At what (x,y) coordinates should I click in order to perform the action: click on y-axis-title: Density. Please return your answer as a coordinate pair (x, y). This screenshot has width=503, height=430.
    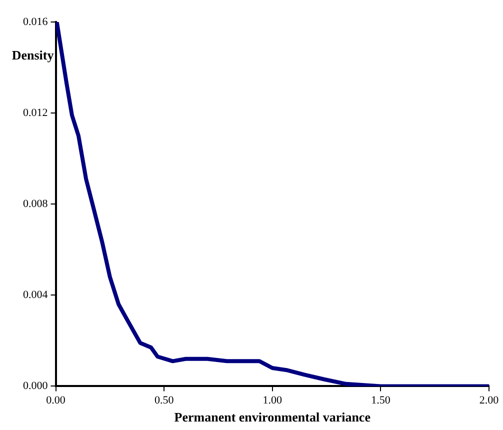
    Looking at the image, I should click on (33, 54).